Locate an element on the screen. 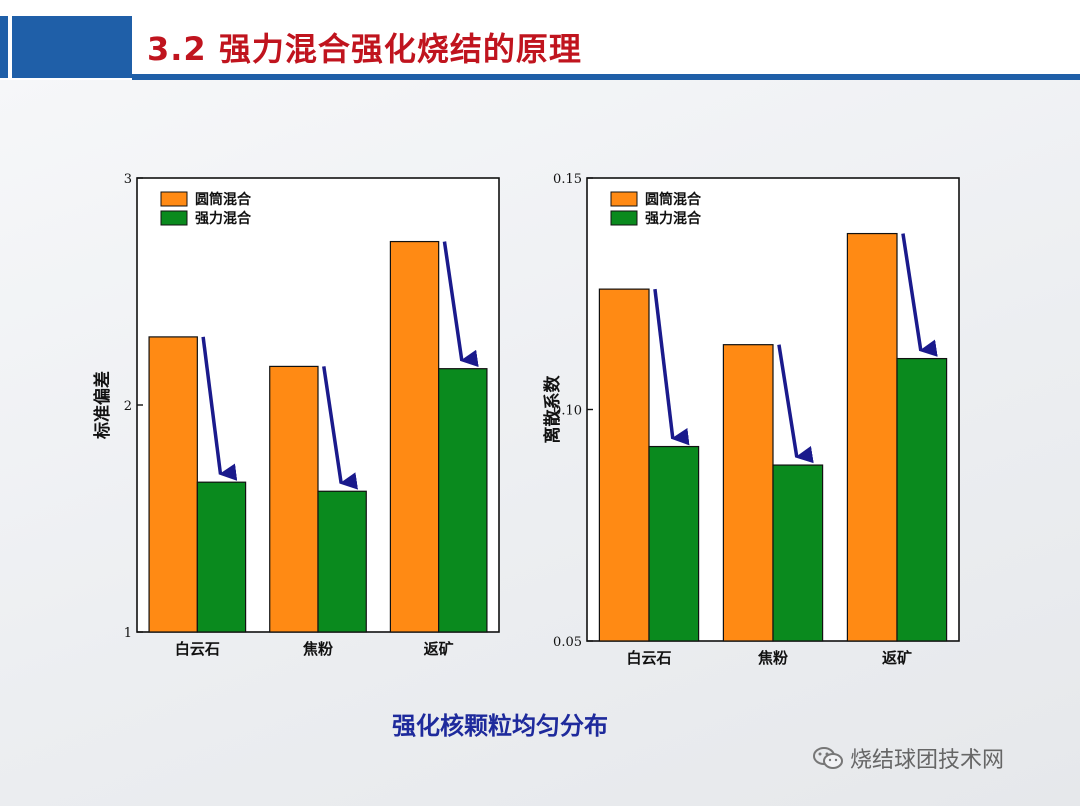  header-underline is located at coordinates (606, 77).